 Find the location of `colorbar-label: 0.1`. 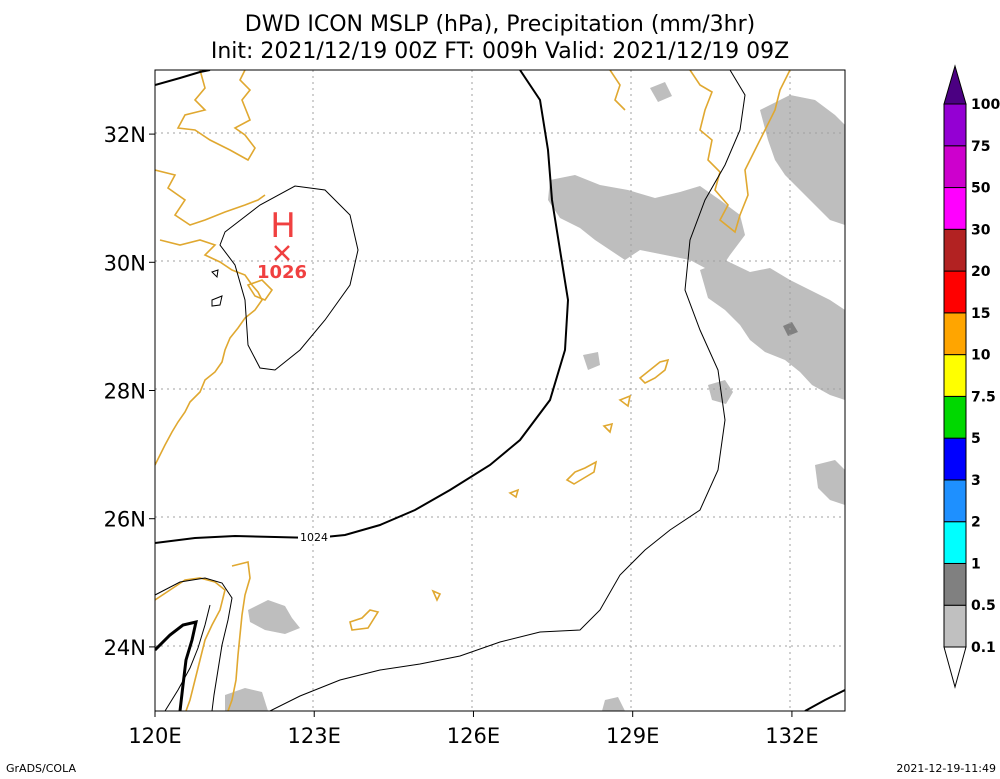

colorbar-label: 0.1 is located at coordinates (983, 648).